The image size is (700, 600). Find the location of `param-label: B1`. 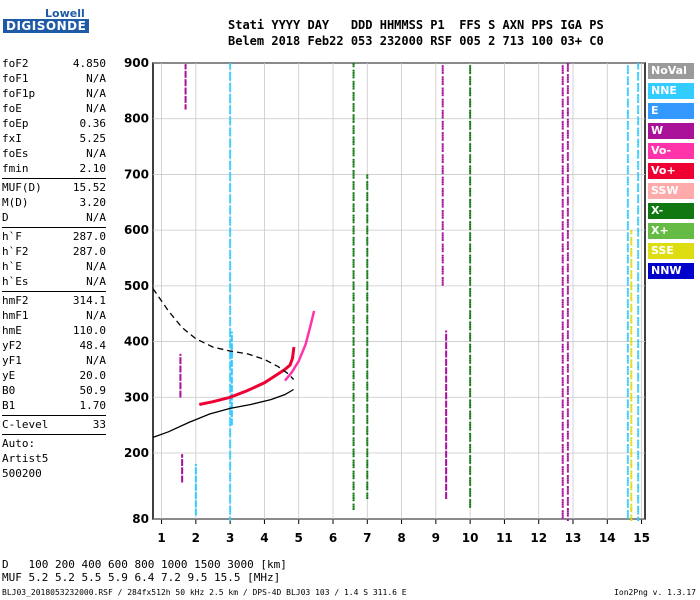

param-label: B1 is located at coordinates (9, 405).